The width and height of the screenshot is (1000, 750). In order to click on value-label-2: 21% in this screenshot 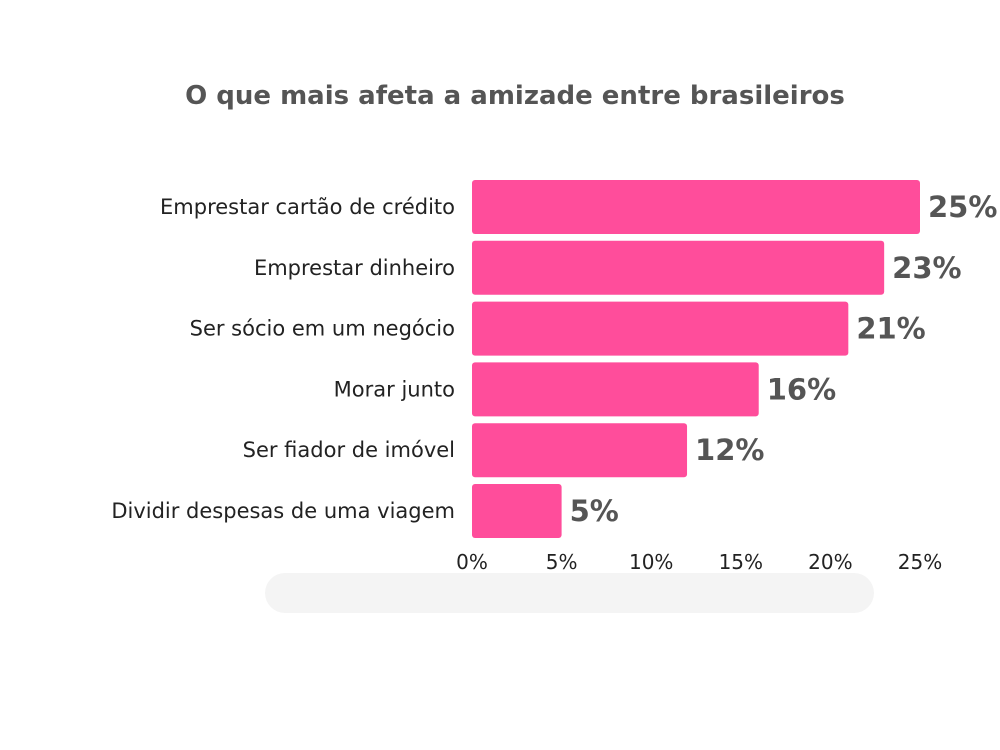, I will do `click(890, 329)`.